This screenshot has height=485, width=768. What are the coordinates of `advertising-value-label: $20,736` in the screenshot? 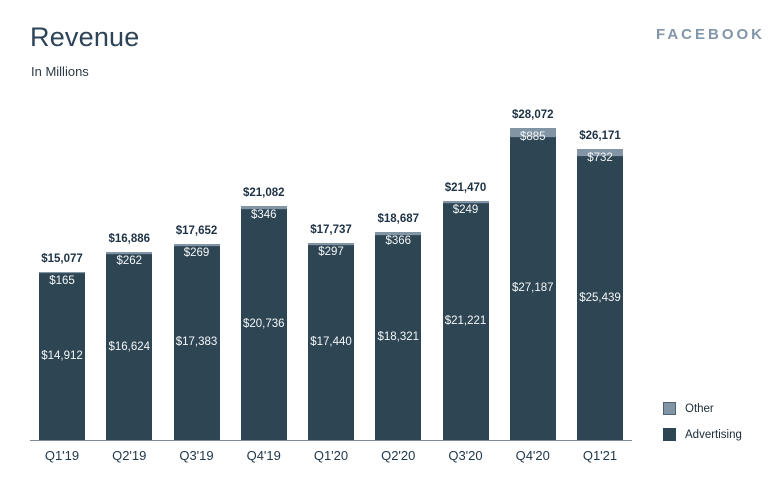 It's located at (263, 323).